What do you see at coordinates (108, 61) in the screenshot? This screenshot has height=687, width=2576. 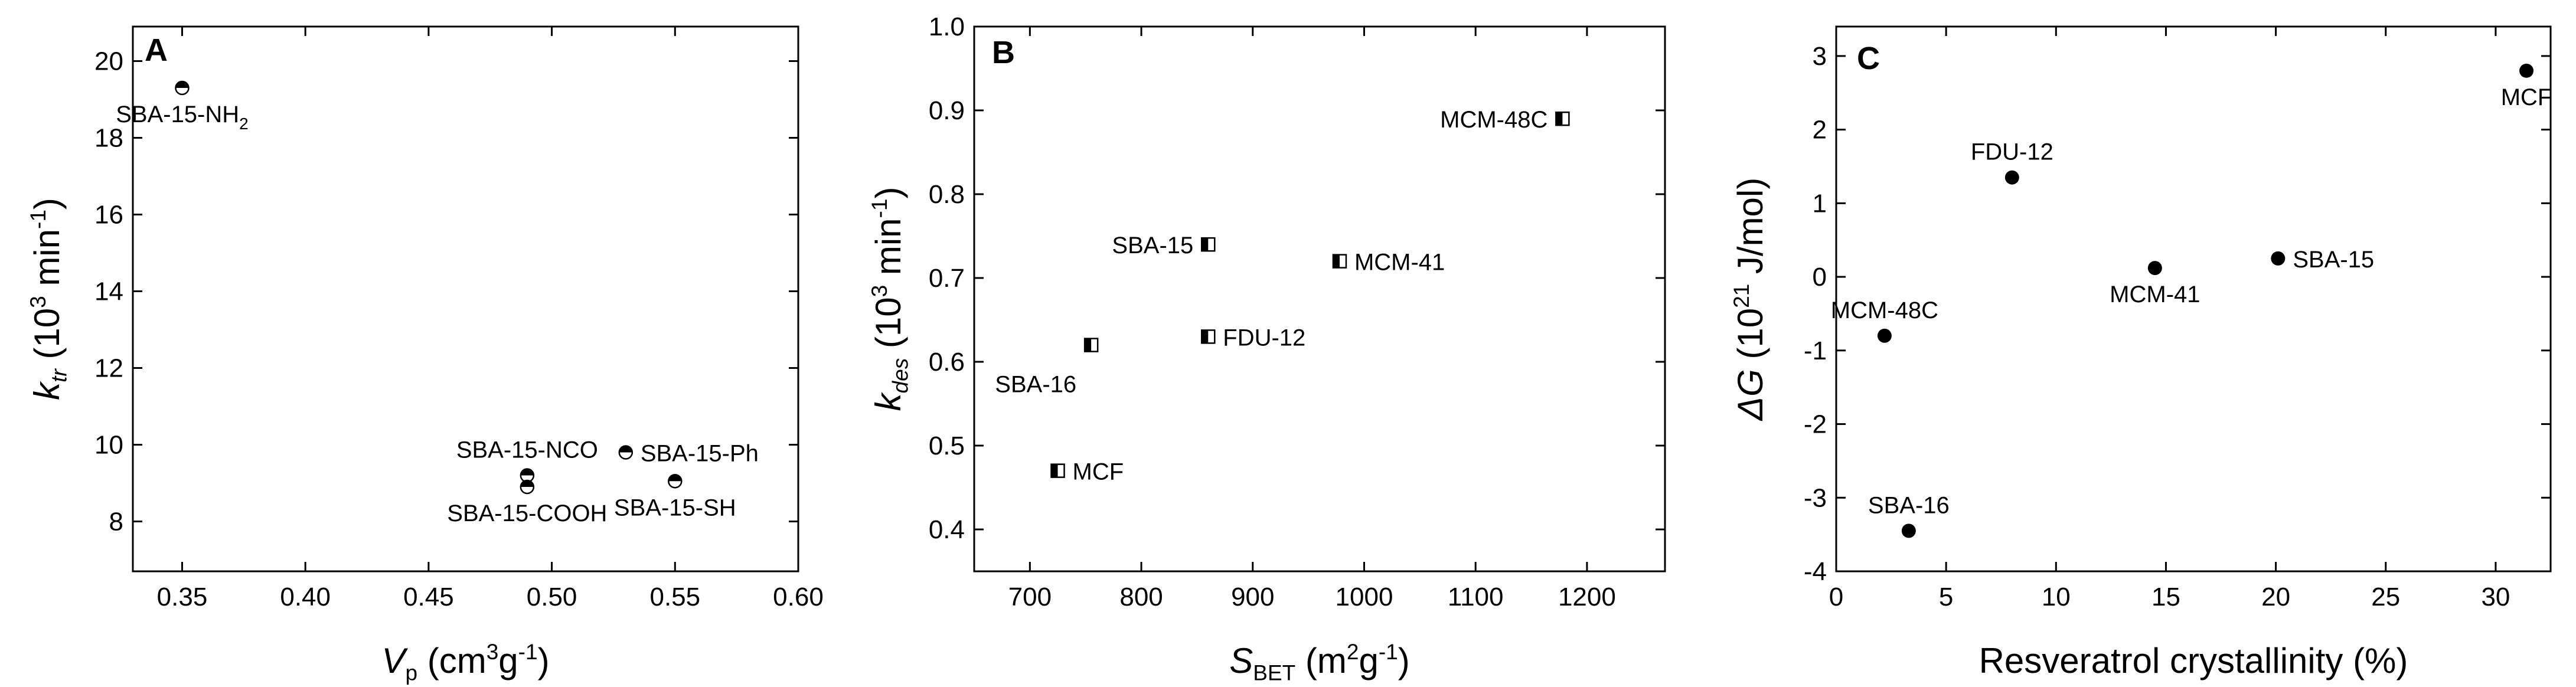 I see `y-tick-label: 20` at bounding box center [108, 61].